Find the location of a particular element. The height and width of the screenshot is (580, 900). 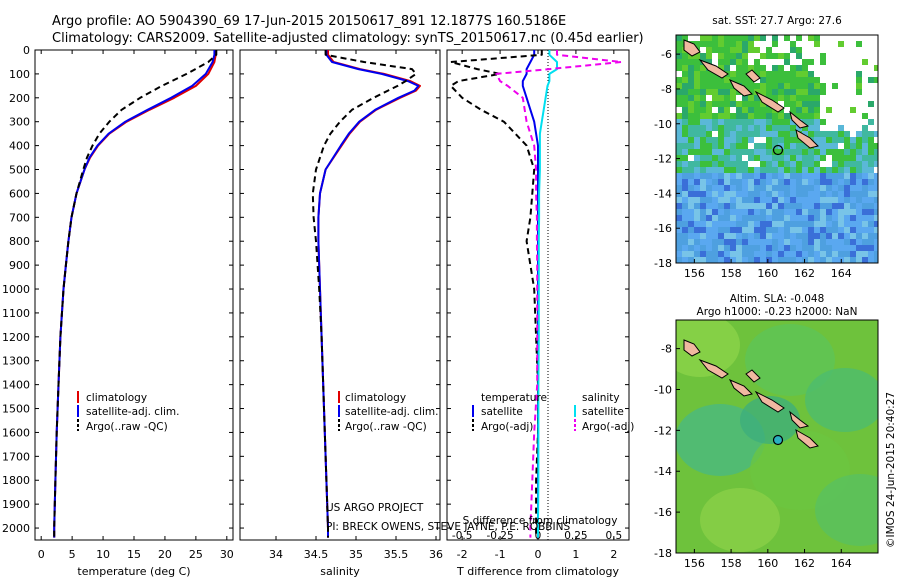

map-x-tick-label: 160 is located at coordinates (767, 273).